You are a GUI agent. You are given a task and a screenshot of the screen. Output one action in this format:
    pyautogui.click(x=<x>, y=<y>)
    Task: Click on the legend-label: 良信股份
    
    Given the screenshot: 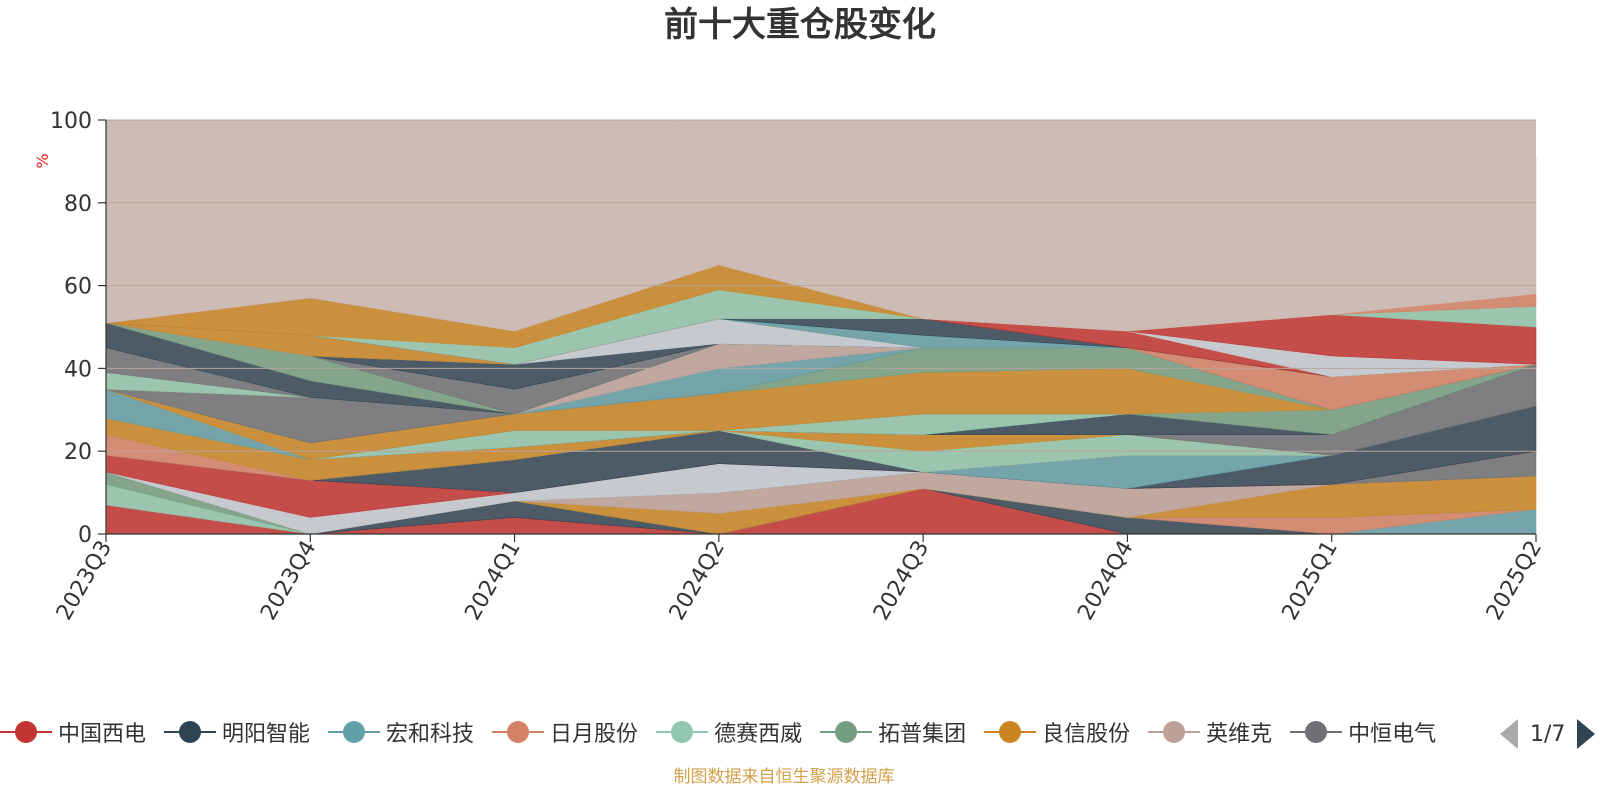 What is the action you would take?
    pyautogui.click(x=1086, y=734)
    